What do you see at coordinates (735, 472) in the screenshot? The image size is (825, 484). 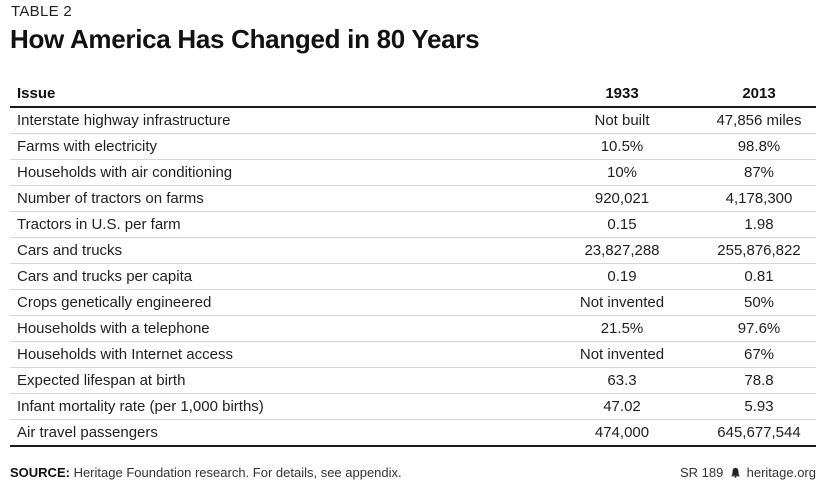 I see `liberty-bell-icon` at bounding box center [735, 472].